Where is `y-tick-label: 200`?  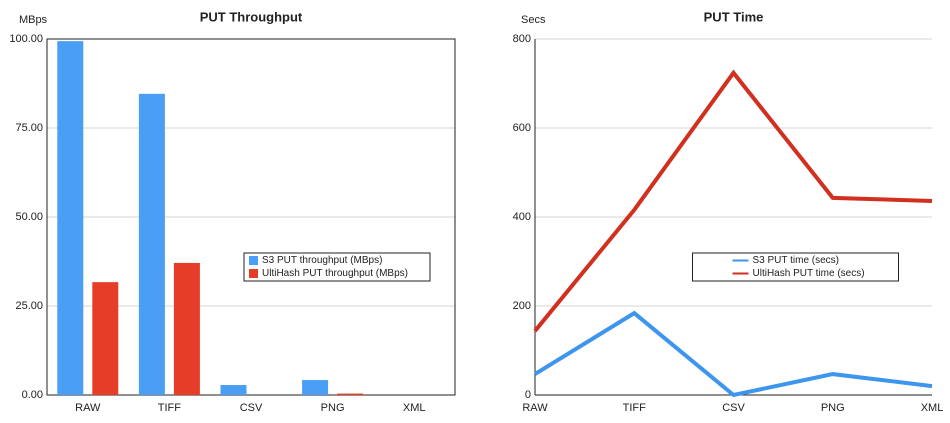
y-tick-label: 200 is located at coordinates (522, 306).